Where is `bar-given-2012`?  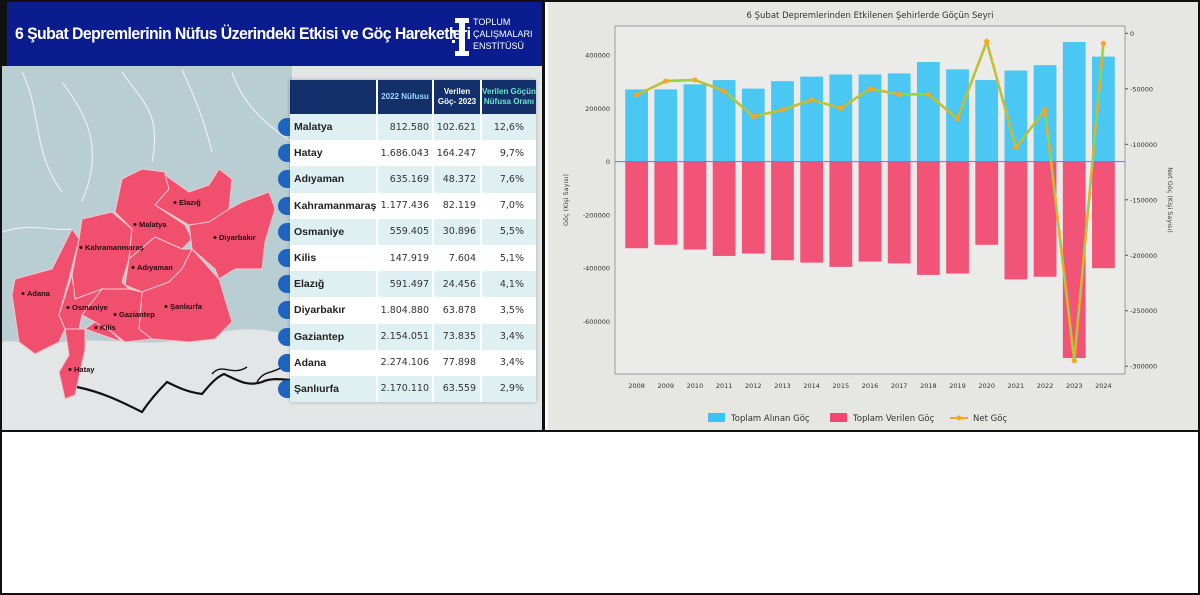 bar-given-2012 is located at coordinates (753, 207).